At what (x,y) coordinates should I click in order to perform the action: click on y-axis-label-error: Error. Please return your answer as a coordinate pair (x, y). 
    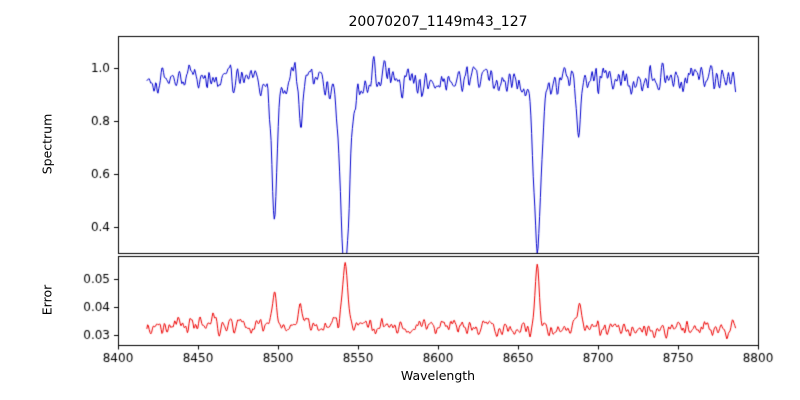
    Looking at the image, I should click on (47, 300).